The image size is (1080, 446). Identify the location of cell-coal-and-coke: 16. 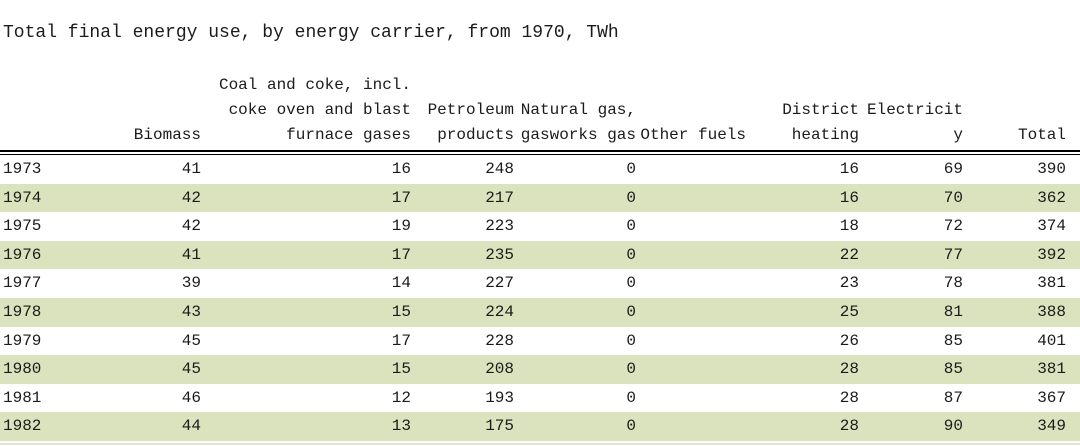
(401, 169).